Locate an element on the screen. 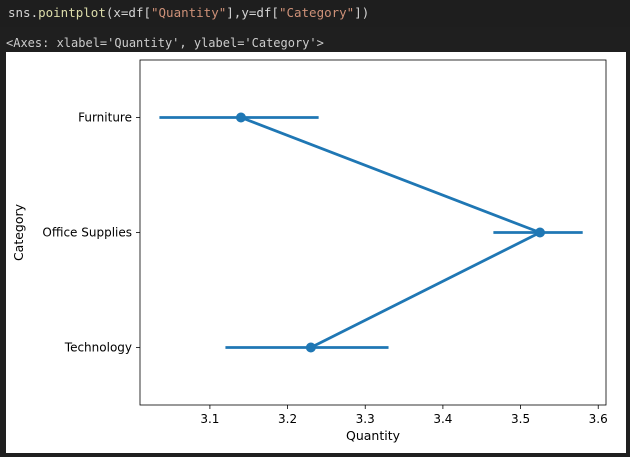 This screenshot has width=630, height=457. y-axis-label: Category is located at coordinates (18, 232).